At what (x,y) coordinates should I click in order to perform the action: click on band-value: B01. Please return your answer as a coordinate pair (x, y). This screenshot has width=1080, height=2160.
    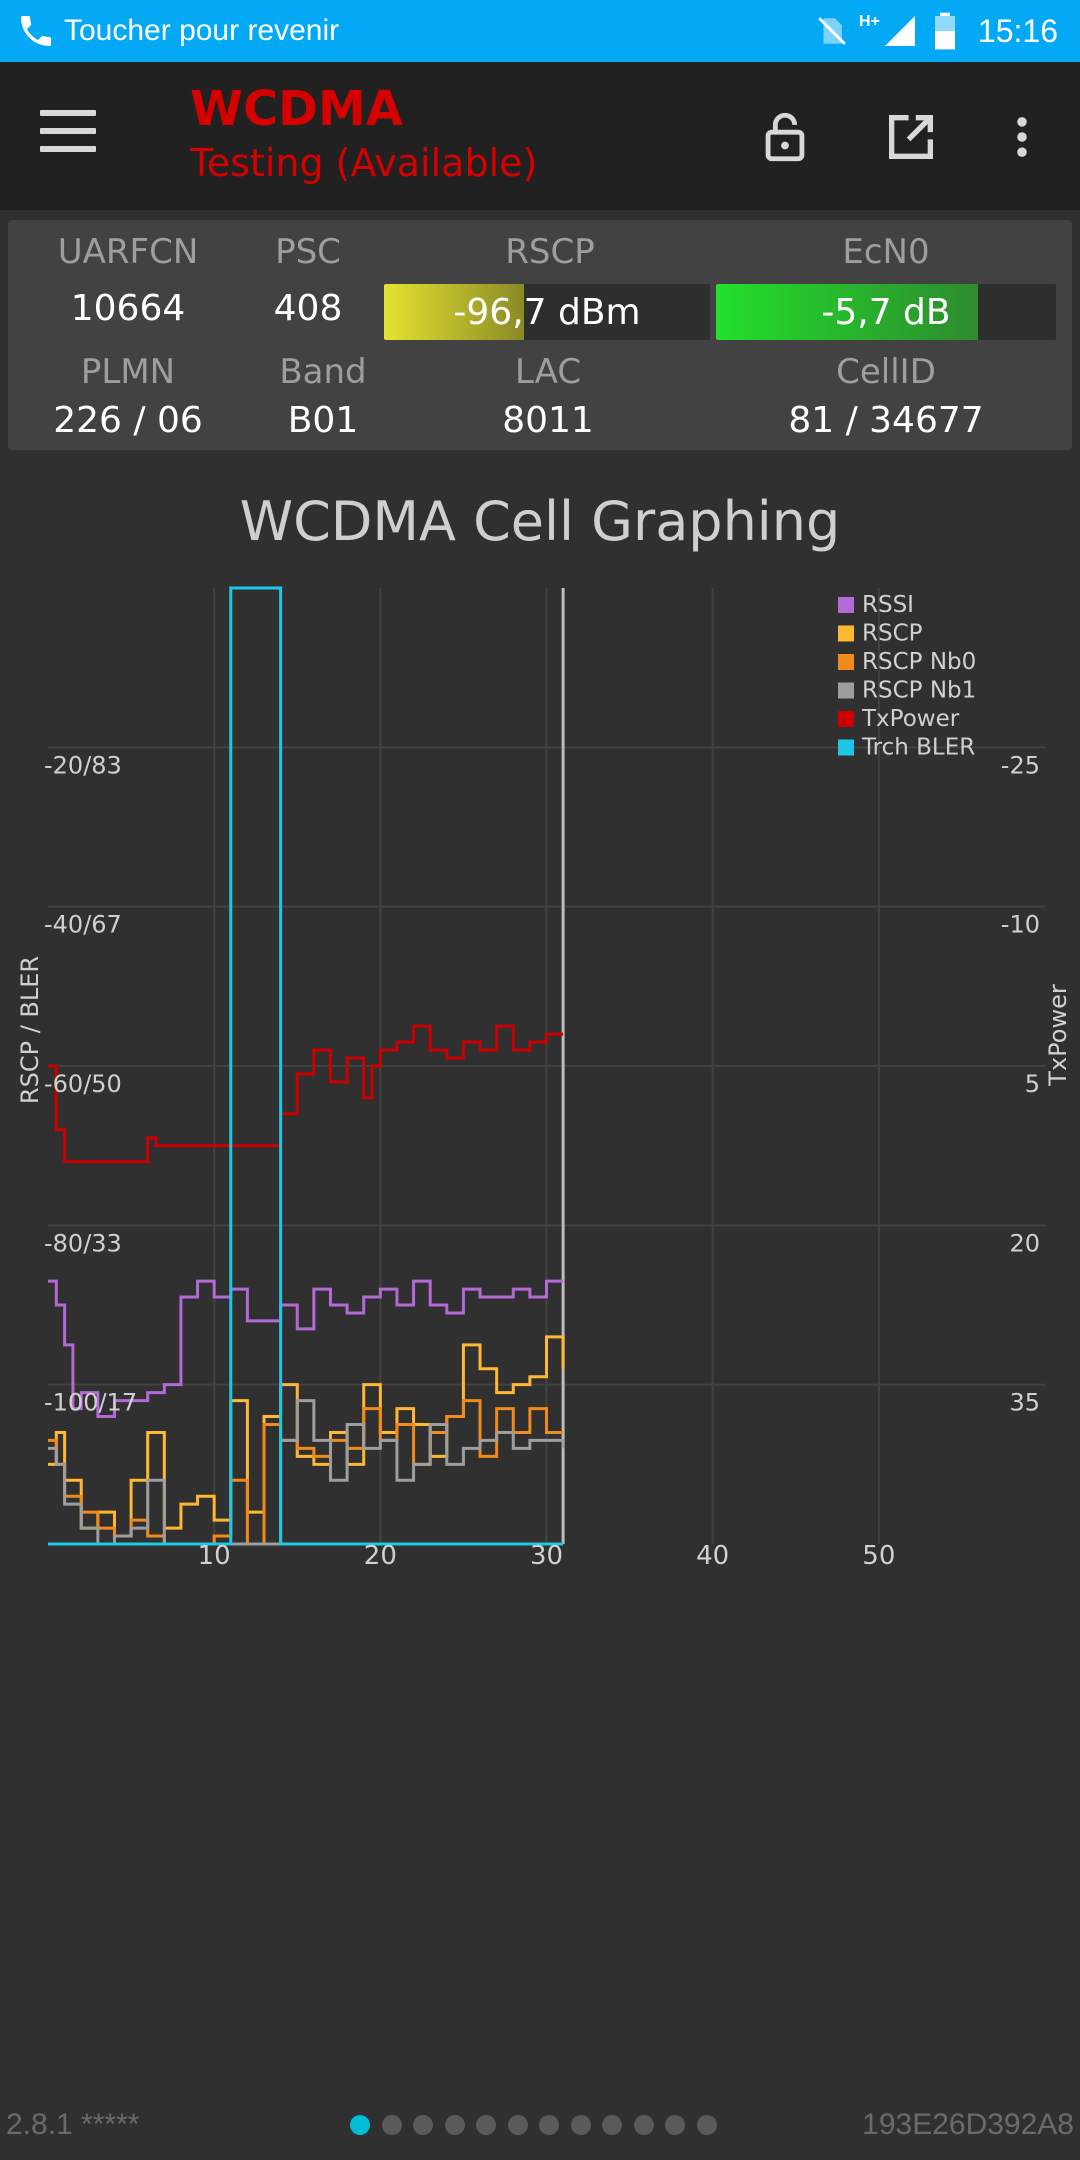
    Looking at the image, I should click on (323, 420).